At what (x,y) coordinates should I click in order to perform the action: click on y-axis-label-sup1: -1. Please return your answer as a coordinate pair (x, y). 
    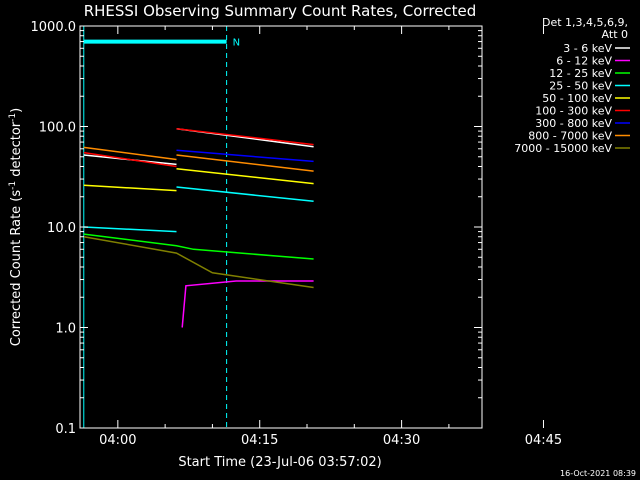
    Looking at the image, I should click on (13, 185).